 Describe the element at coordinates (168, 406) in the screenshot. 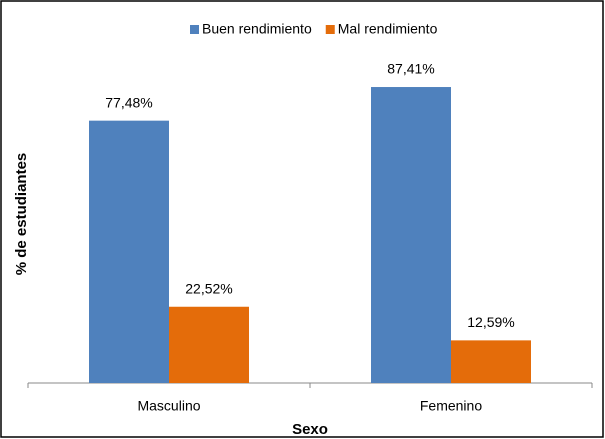

I see `x-tick-label: Masculino` at that location.